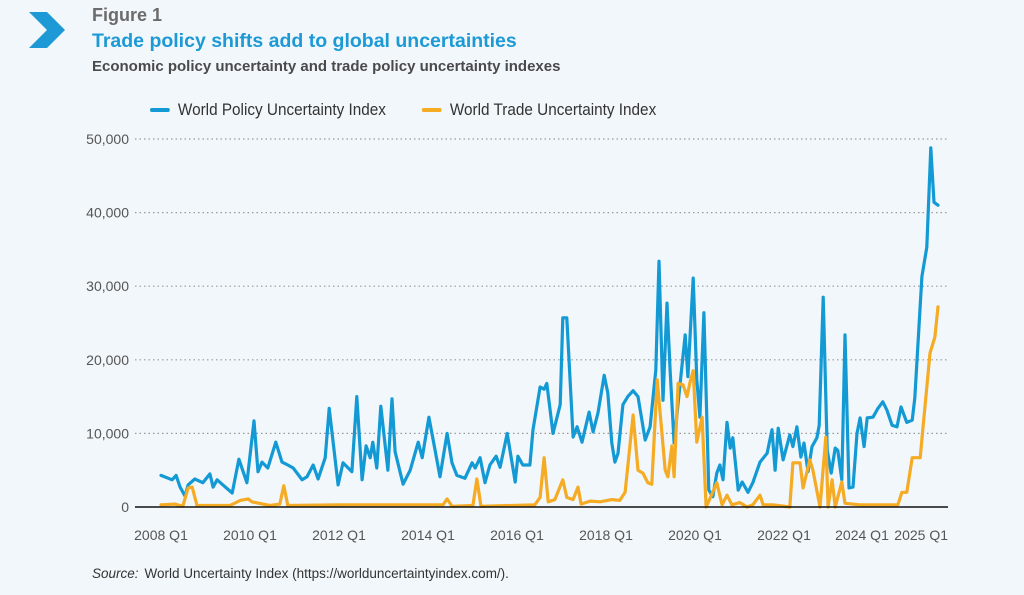 The height and width of the screenshot is (595, 1024). What do you see at coordinates (784, 535) in the screenshot?
I see `x-tick-label: 2022 Q1` at bounding box center [784, 535].